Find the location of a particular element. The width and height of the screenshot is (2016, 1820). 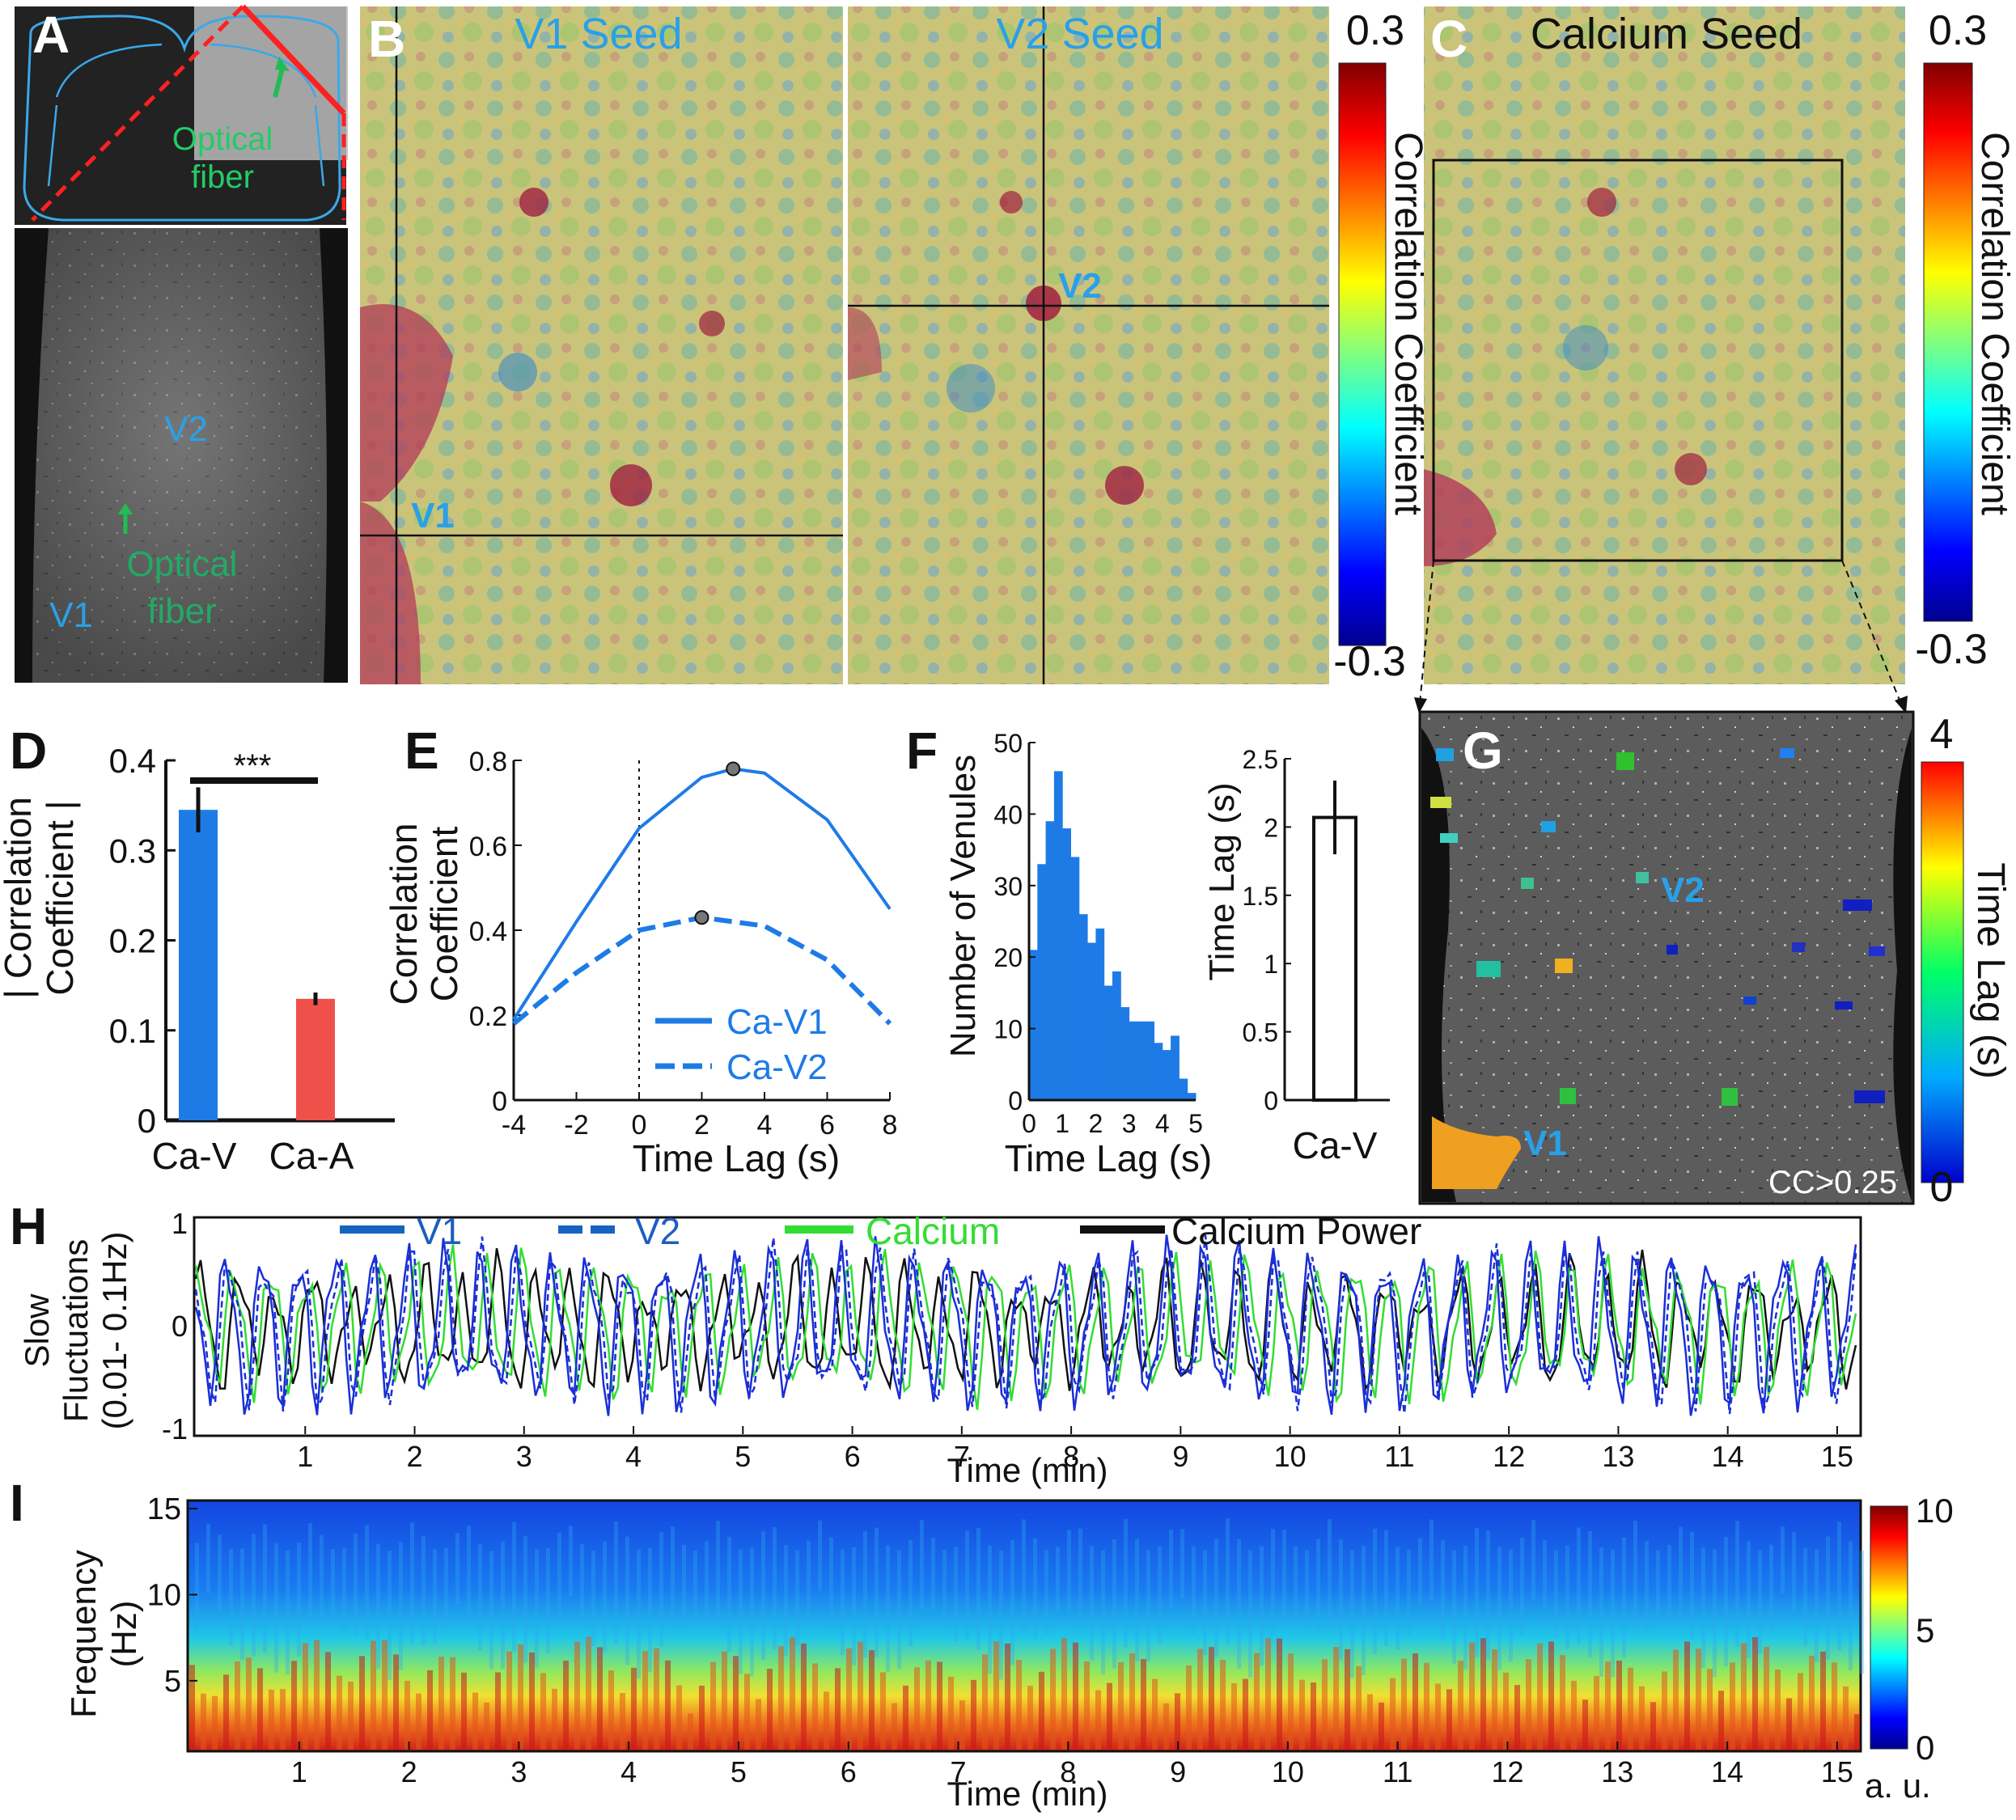

h-xtick-label: 15 is located at coordinates (1837, 1456).